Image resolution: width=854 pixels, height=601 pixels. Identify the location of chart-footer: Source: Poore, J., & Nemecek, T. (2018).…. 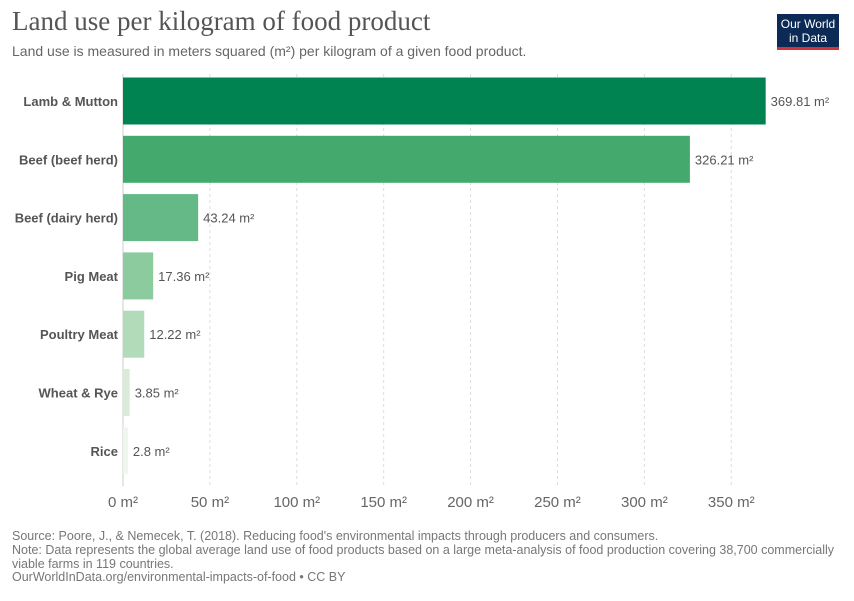
(427, 557).